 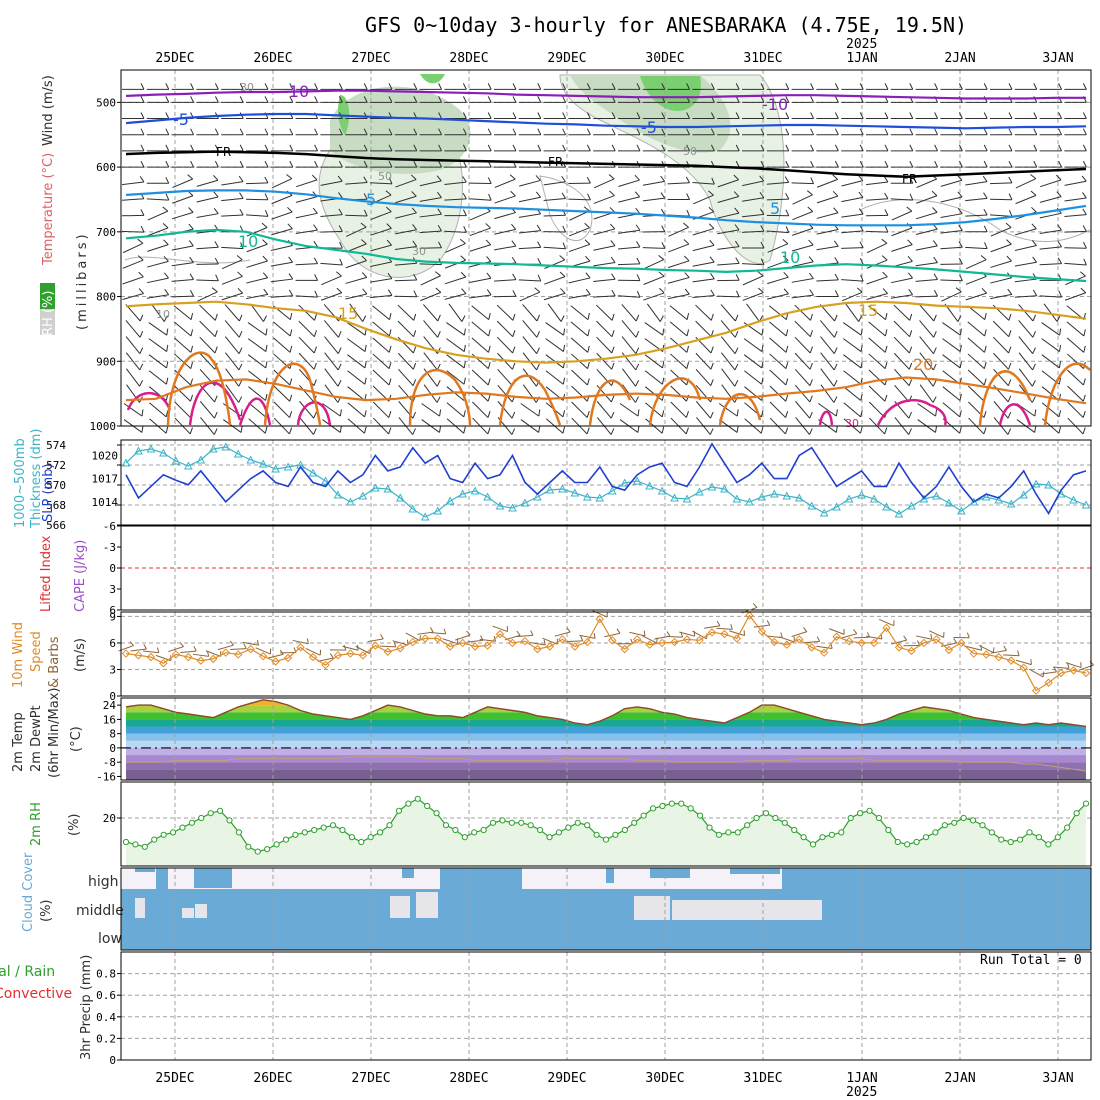 I want to click on surface-wind-barb, so click(x=338, y=647).